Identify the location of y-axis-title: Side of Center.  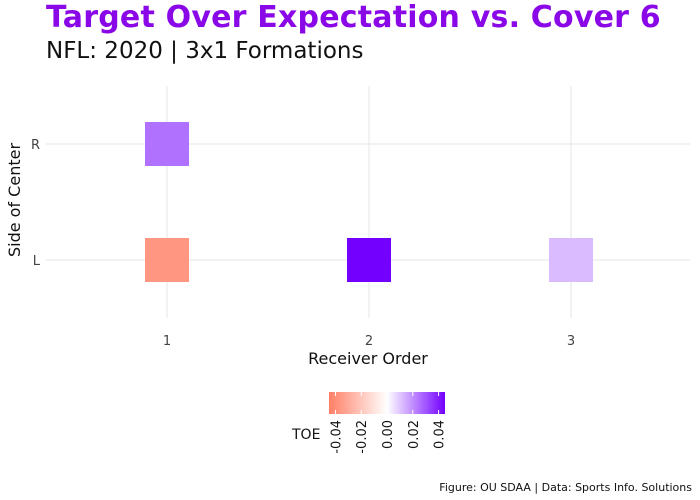
(14, 200).